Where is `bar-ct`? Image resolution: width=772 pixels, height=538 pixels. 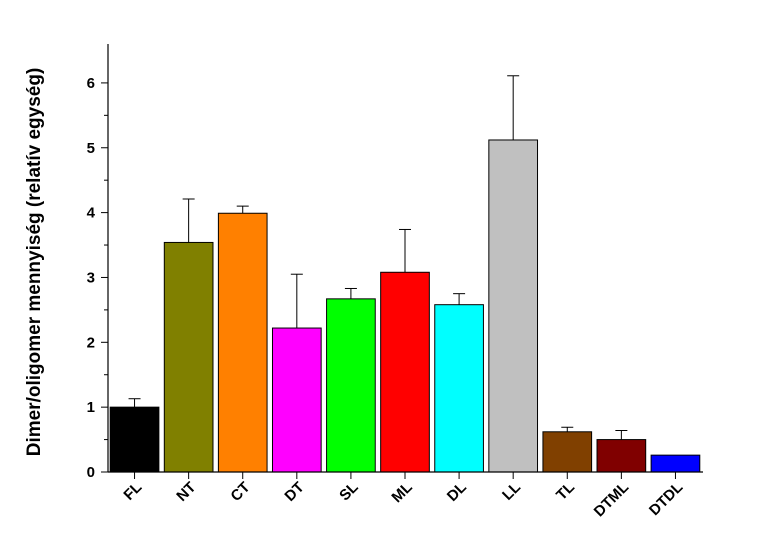
bar-ct is located at coordinates (242, 342).